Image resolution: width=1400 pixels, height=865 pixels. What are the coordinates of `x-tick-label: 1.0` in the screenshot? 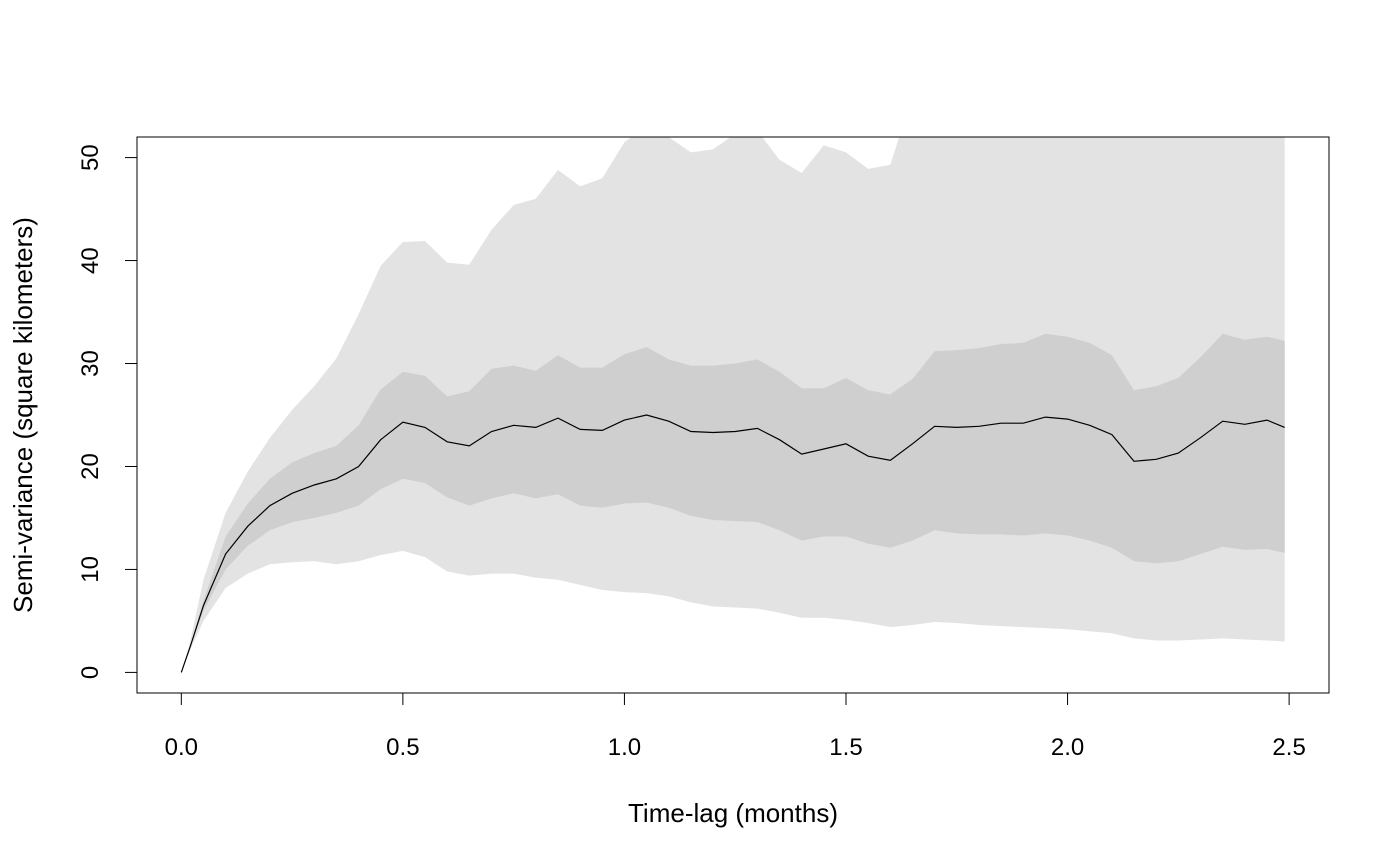 It's located at (624, 747).